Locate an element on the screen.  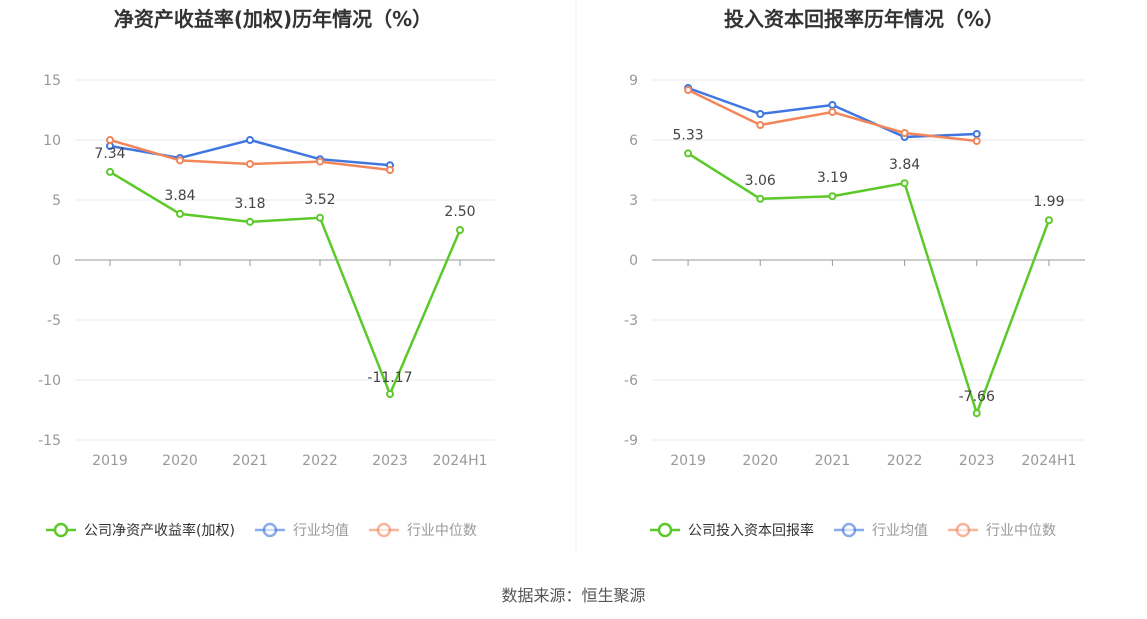
roe-y-tick-label: 10 is located at coordinates (52, 141).